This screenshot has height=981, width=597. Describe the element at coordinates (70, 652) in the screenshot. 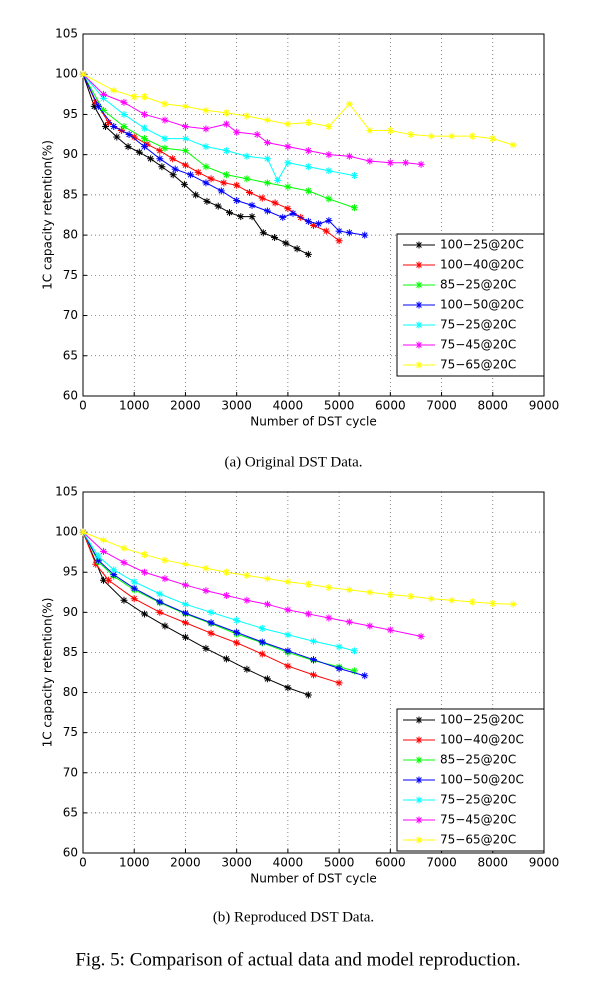

I see `y-tick-label: 85` at that location.